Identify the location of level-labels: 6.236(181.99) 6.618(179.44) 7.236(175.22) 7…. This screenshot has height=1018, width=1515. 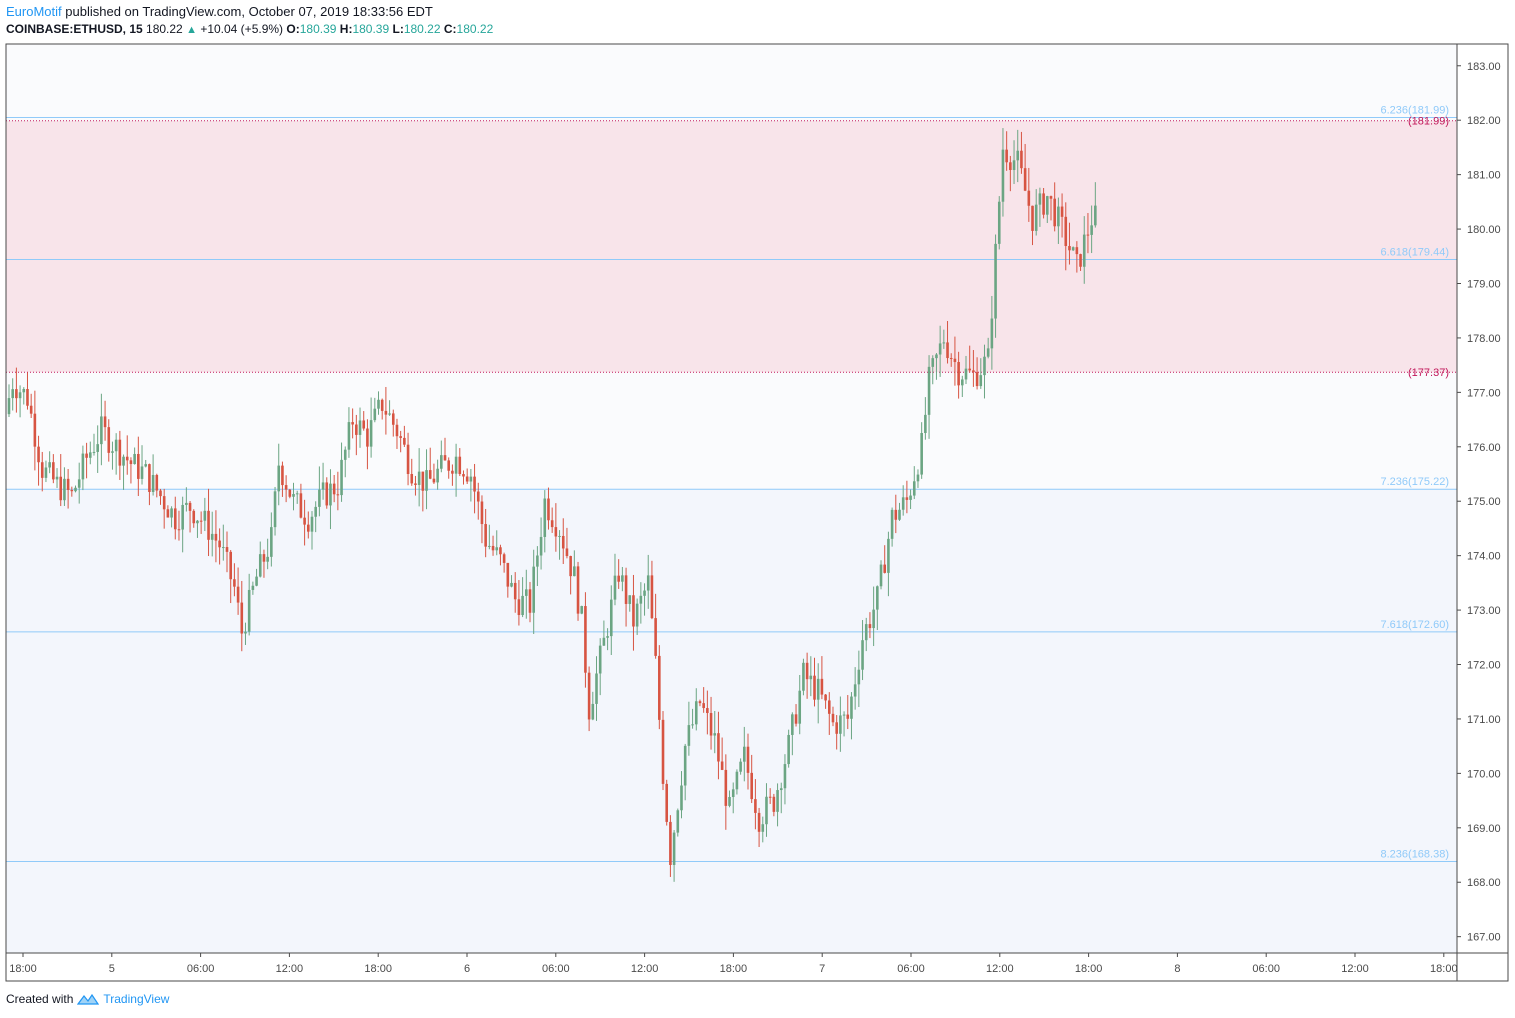
(1415, 482).